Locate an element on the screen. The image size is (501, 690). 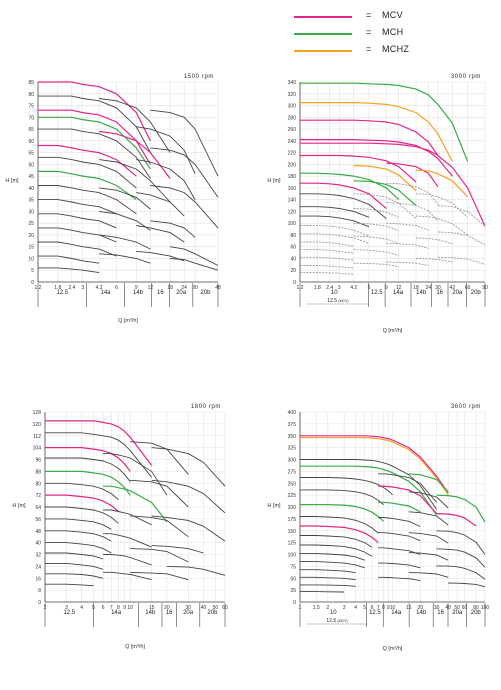
x-tick-label: 8 is located at coordinates (383, 608).